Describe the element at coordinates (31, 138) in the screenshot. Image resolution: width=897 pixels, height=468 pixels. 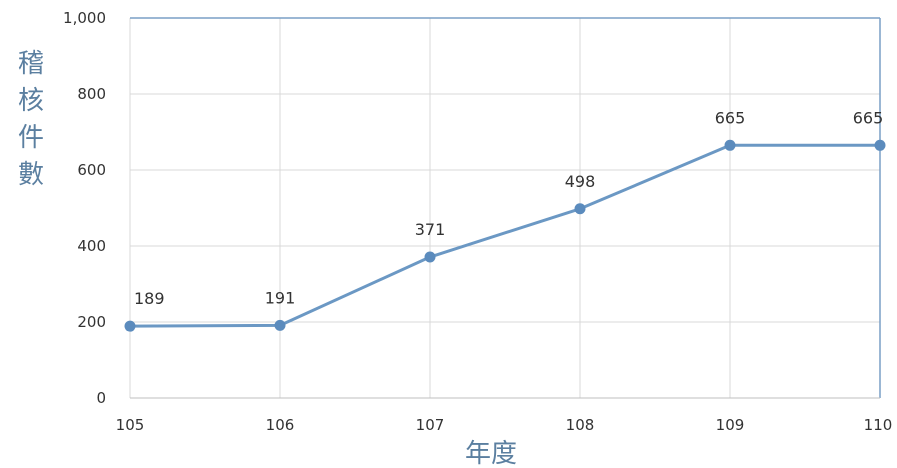
I see `y-axis-label-char: 件` at that location.